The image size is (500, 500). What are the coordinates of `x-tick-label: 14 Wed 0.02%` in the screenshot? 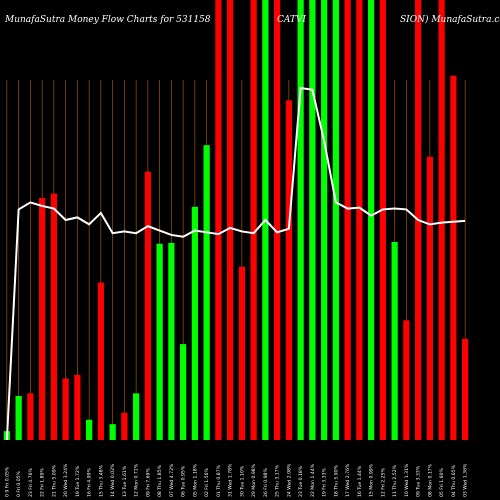 It's located at (113, 480).